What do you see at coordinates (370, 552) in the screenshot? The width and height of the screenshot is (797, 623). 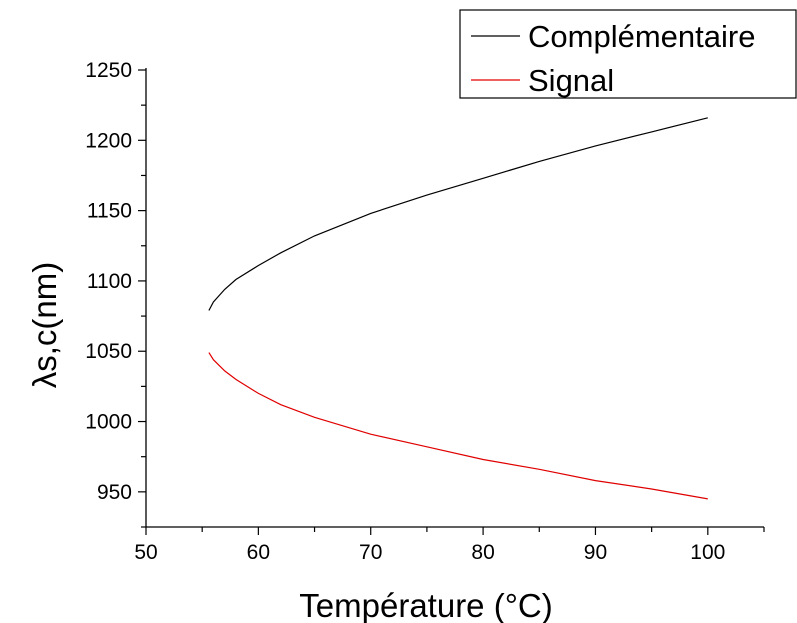 I see `x-tick-label: 70` at bounding box center [370, 552].